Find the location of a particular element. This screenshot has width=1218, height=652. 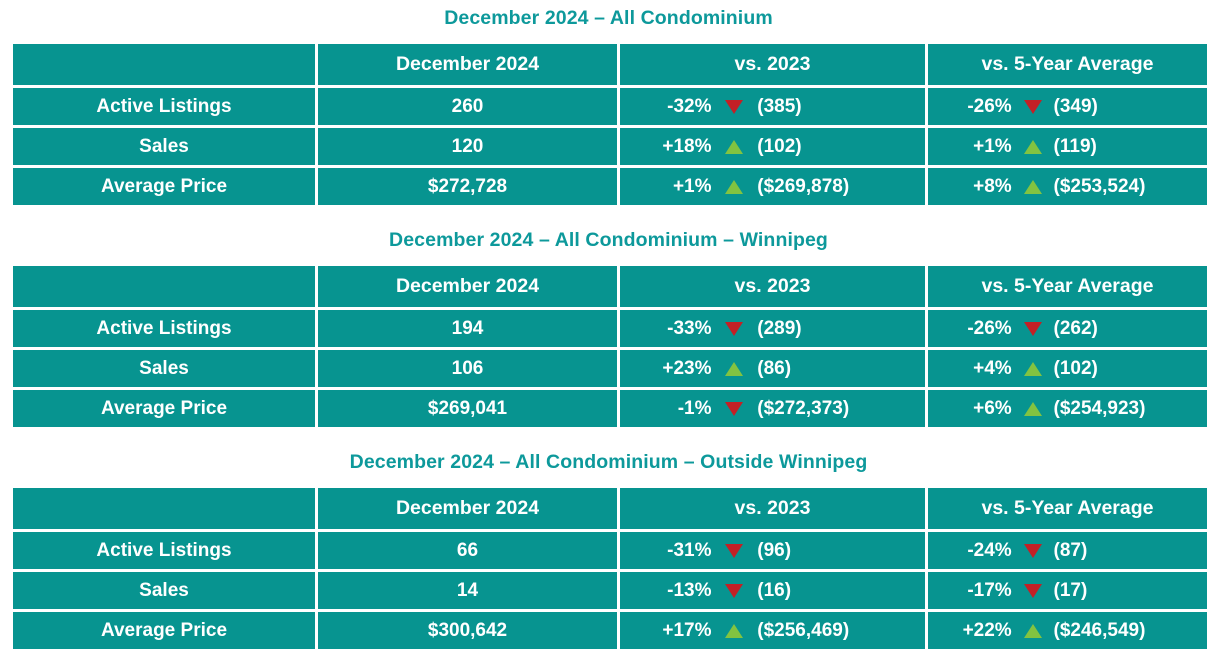

table-row: Sales 120 +18% (102) +1% (119) is located at coordinates (610, 146).